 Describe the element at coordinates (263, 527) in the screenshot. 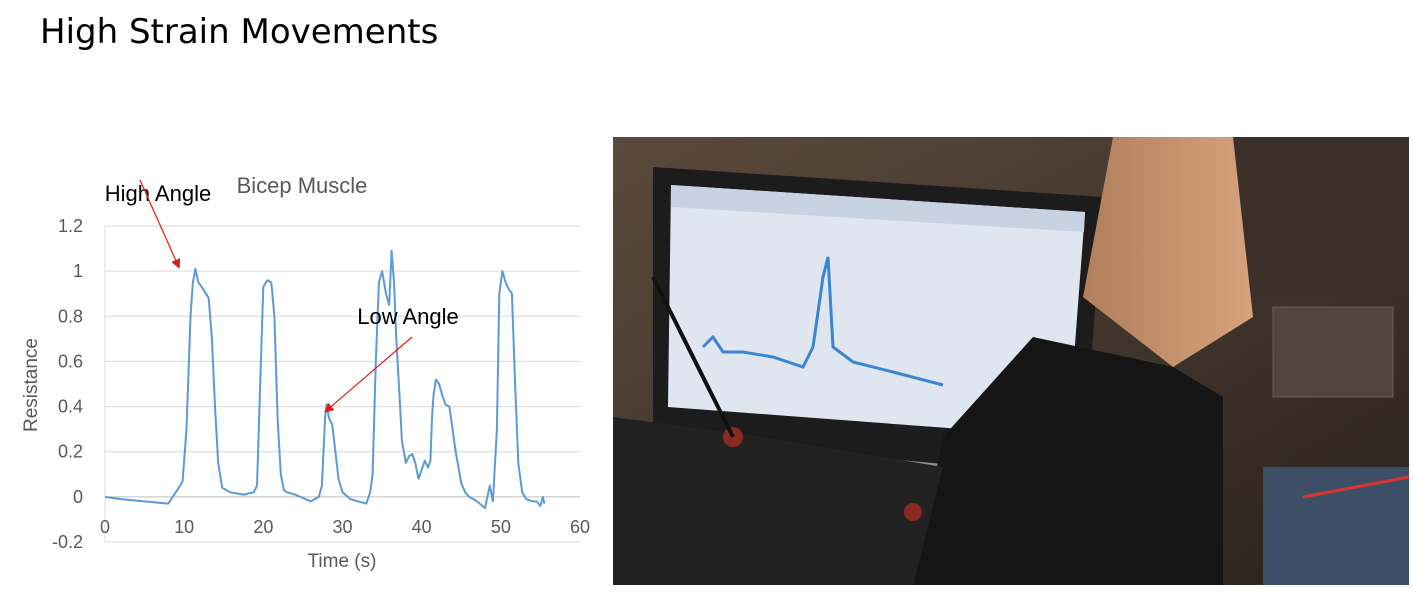

I see `x-tick-label: 20` at that location.